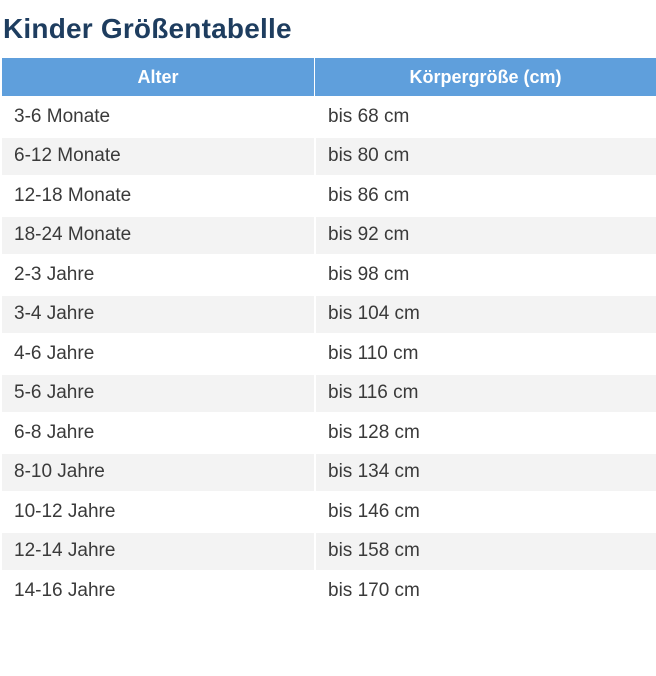  I want to click on cell-height: bis 134 cm, so click(485, 471).